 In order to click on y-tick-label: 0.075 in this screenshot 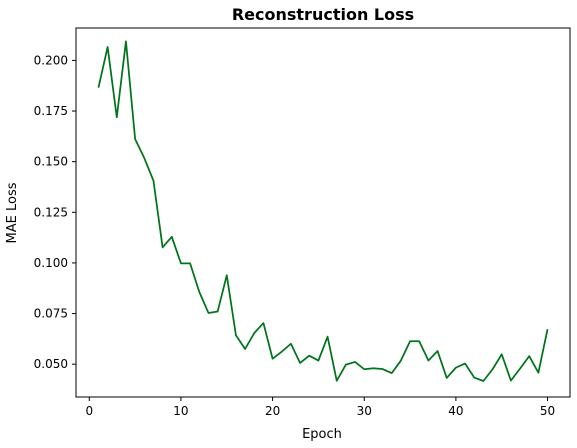, I will do `click(51, 314)`.